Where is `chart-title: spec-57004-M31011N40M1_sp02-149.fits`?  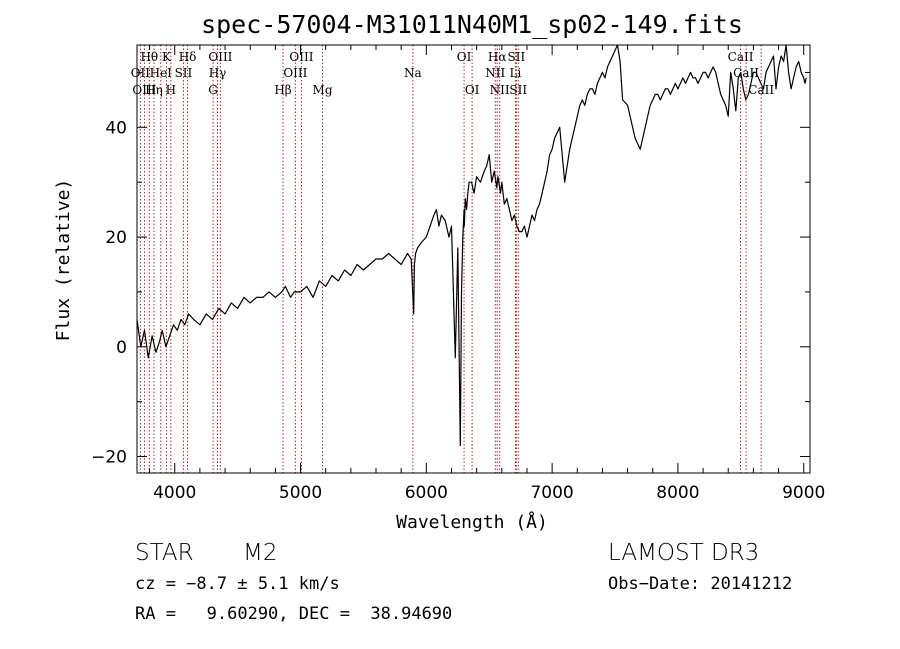 chart-title: spec-57004-M31011N40M1_sp02-149.fits is located at coordinates (472, 24).